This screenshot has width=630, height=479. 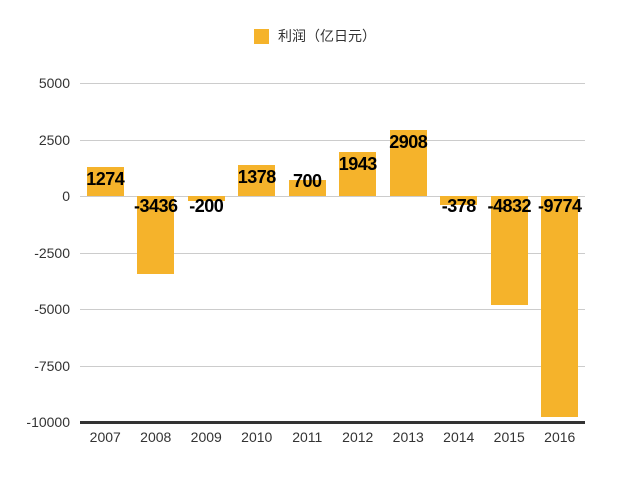 What do you see at coordinates (358, 164) in the screenshot?
I see `bar-value-label: 1943` at bounding box center [358, 164].